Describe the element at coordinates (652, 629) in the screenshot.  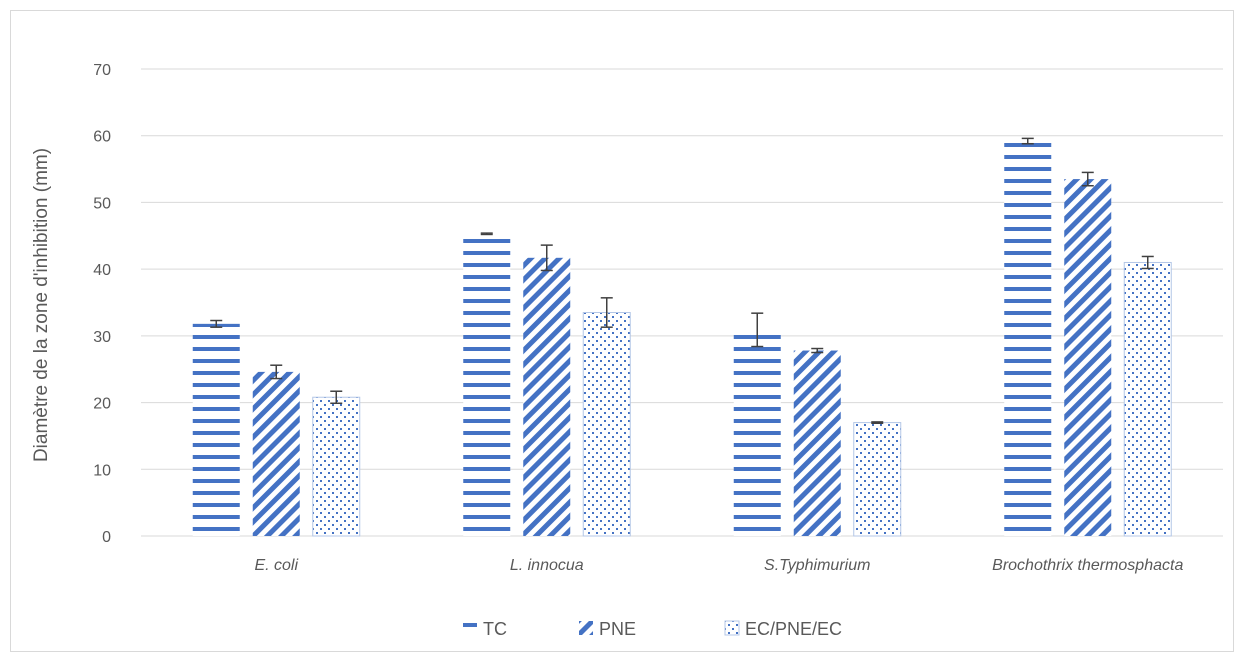
I see `legend: TC PNE EC/PNE/EC` at that location.